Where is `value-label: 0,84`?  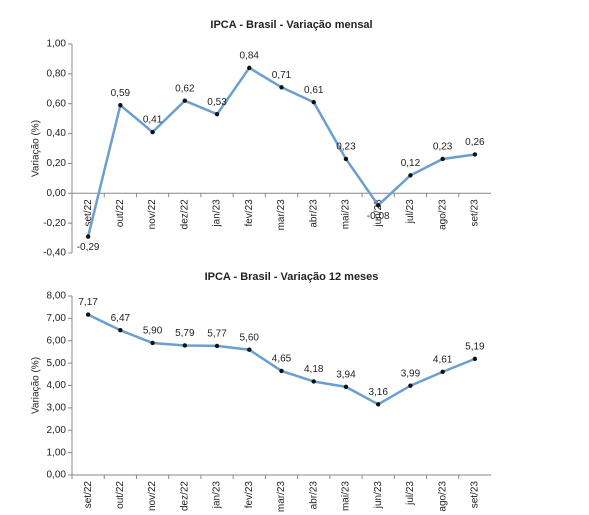 value-label: 0,84 is located at coordinates (250, 56).